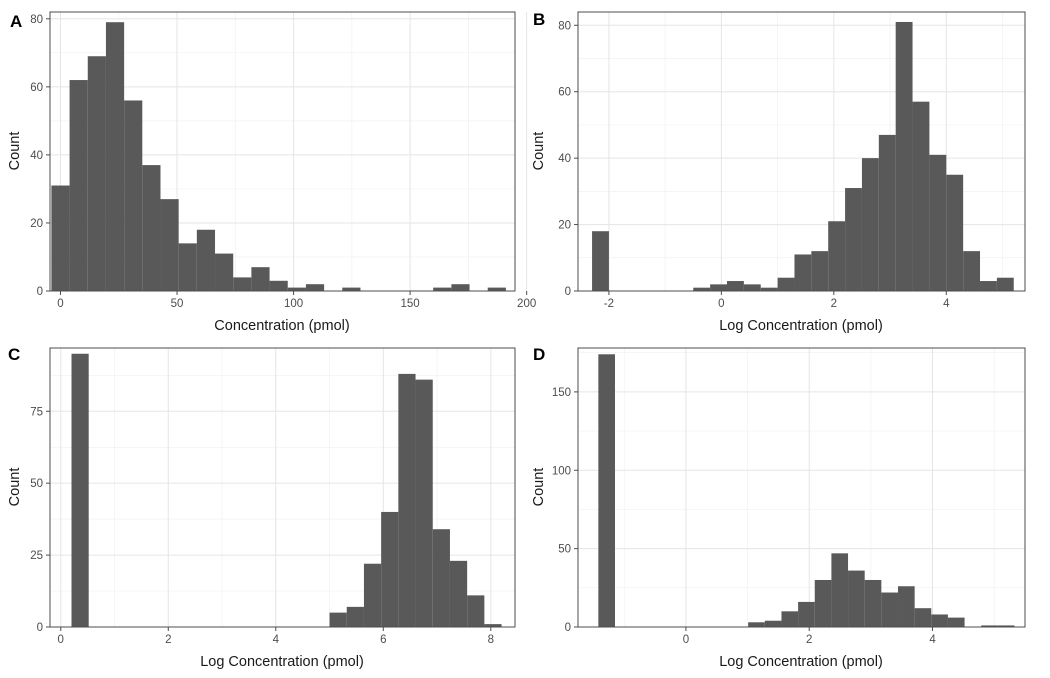  Describe the element at coordinates (14, 354) in the screenshot. I see `panel-label: C` at that location.